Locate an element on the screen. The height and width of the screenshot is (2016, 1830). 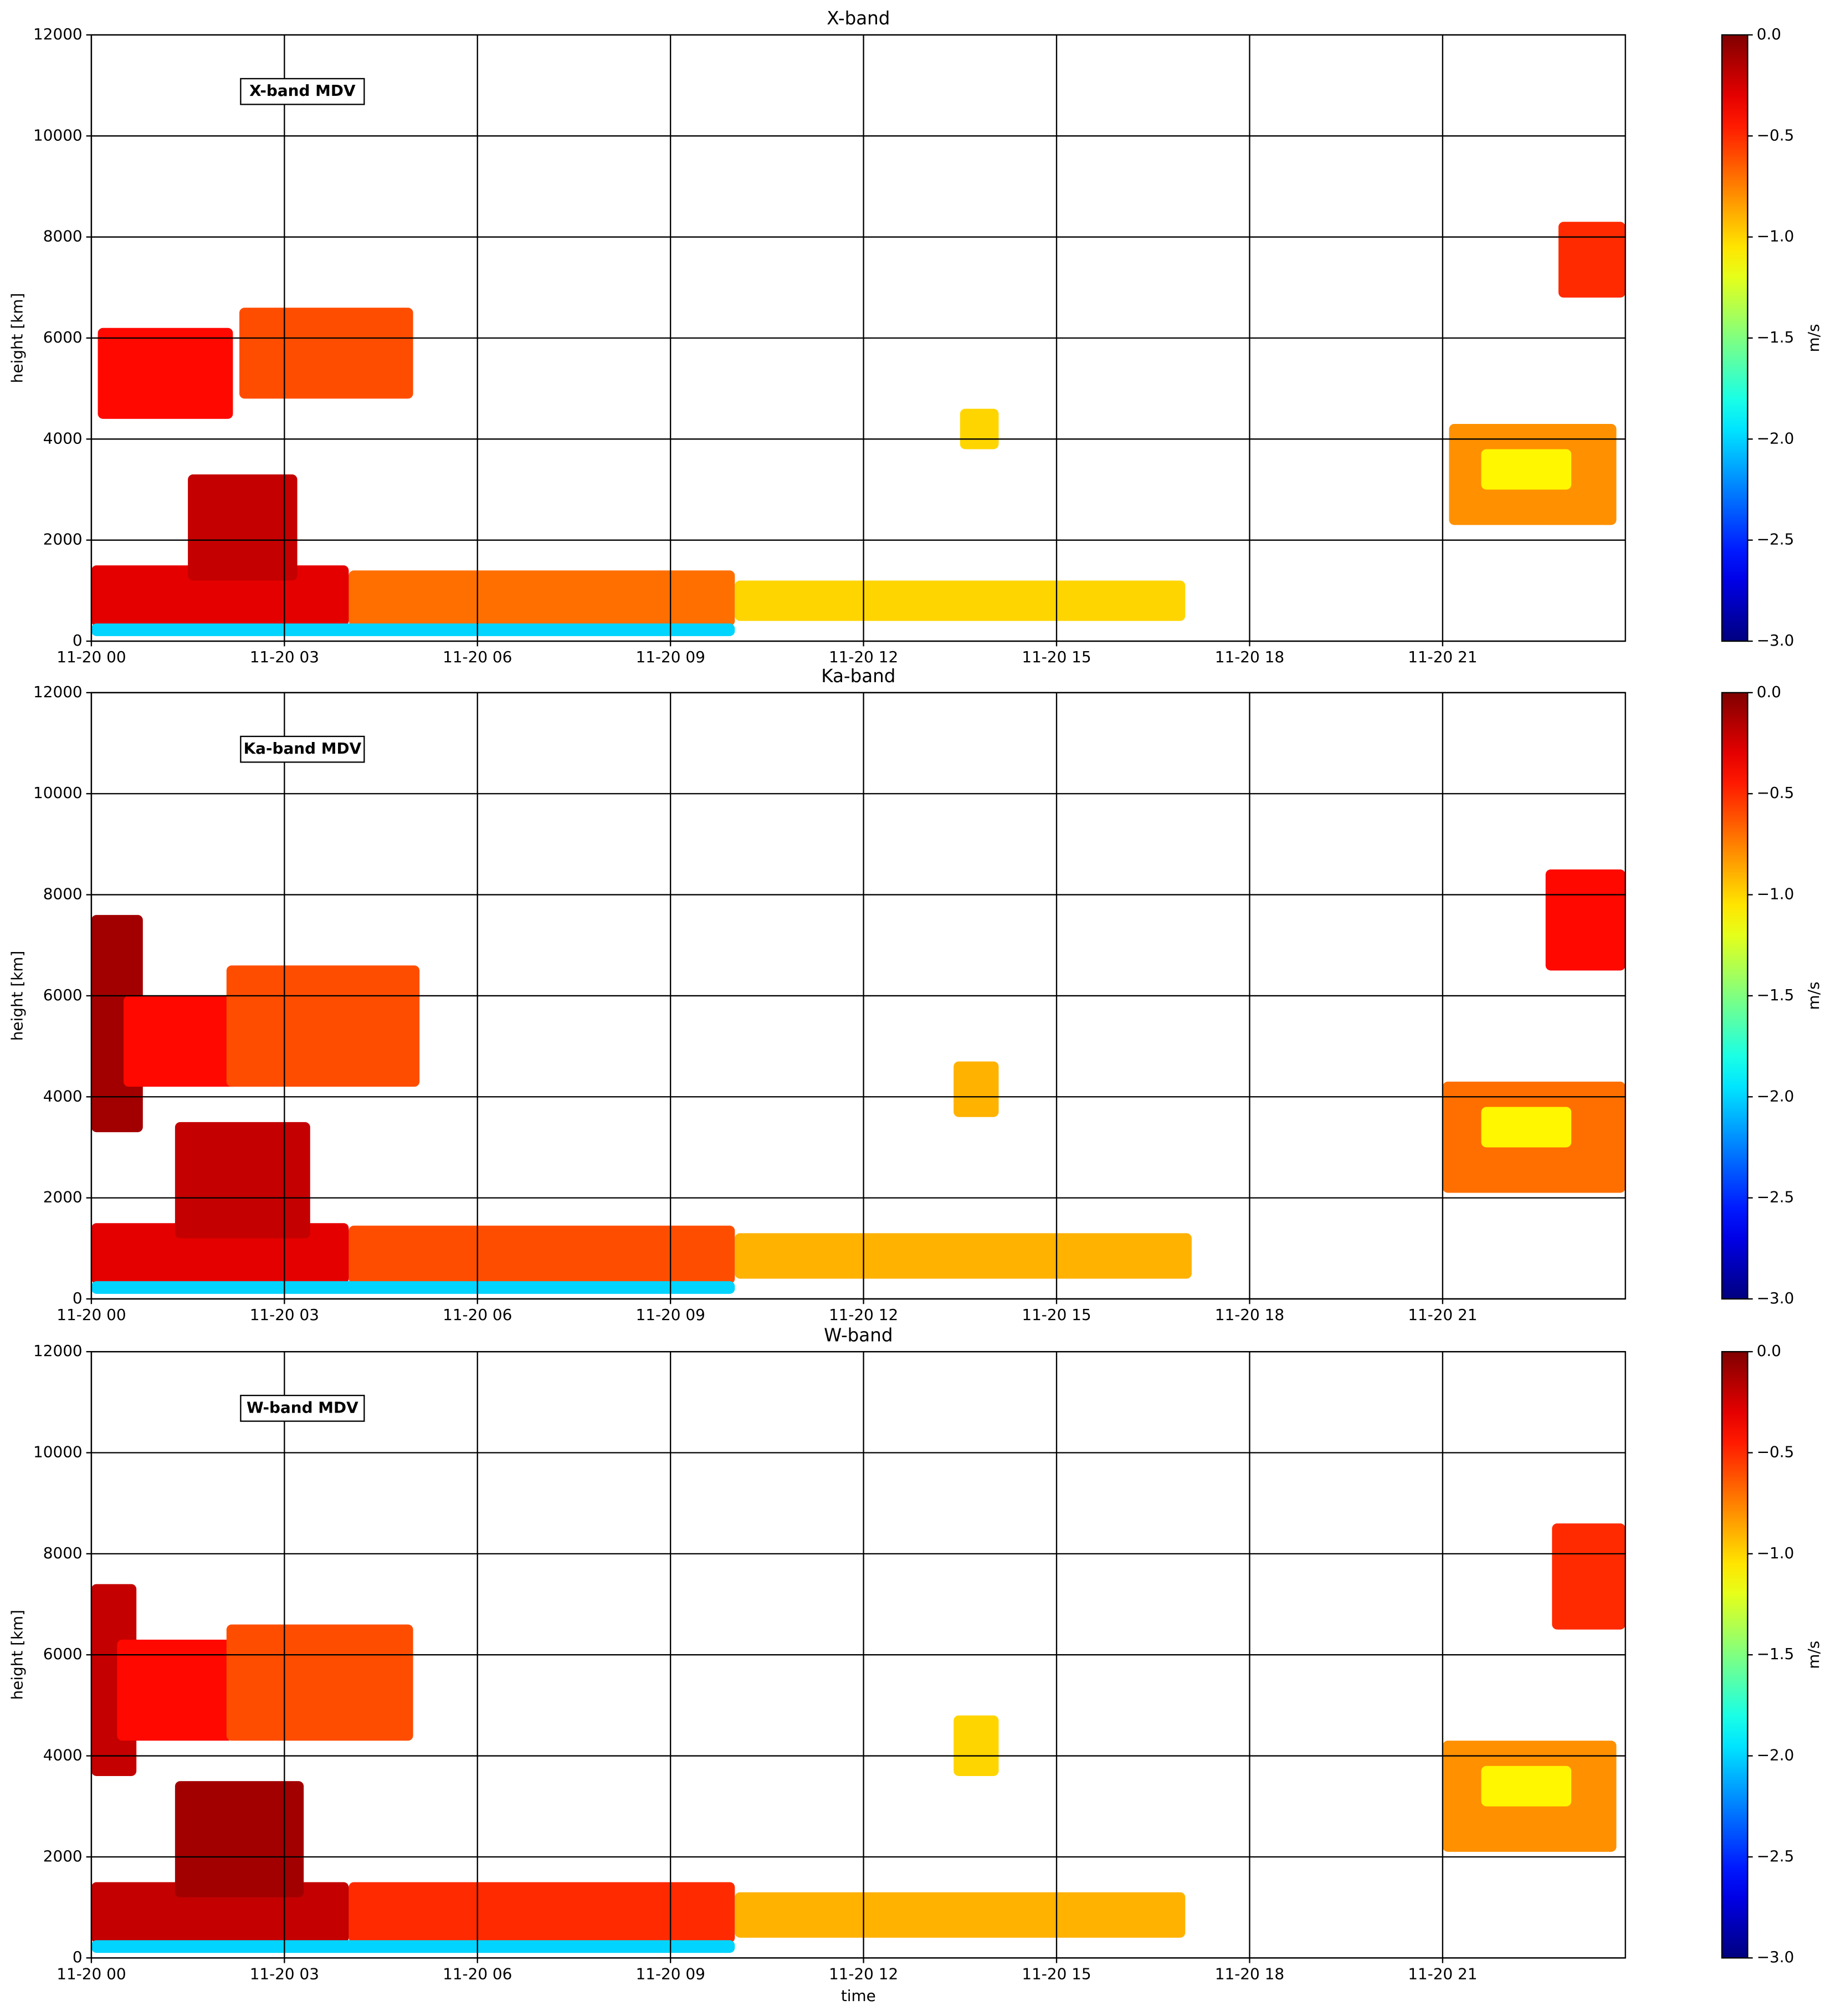
annotation: X-band MDV is located at coordinates (302, 90).